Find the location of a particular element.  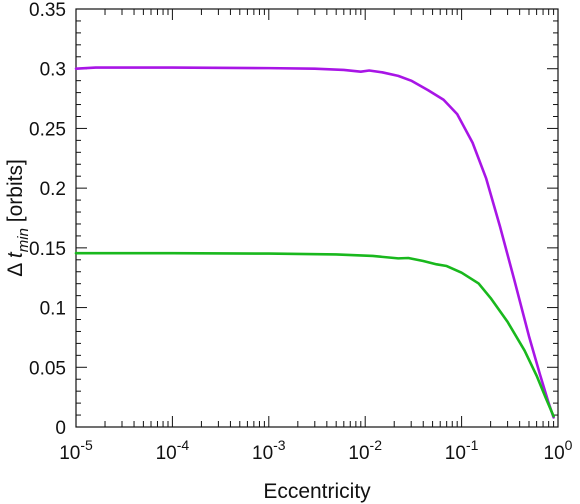

x-tick-label: 10⁻¹ is located at coordinates (462, 450).